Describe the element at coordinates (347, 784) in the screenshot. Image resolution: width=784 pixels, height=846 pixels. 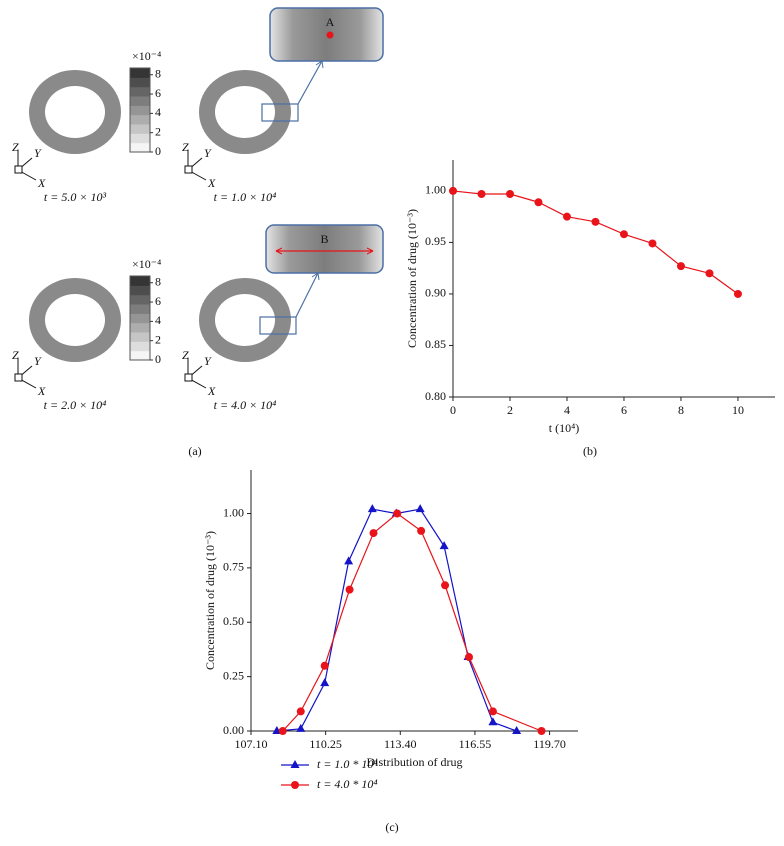
I see `legend-label: t = 4.0 * 10⁴` at that location.